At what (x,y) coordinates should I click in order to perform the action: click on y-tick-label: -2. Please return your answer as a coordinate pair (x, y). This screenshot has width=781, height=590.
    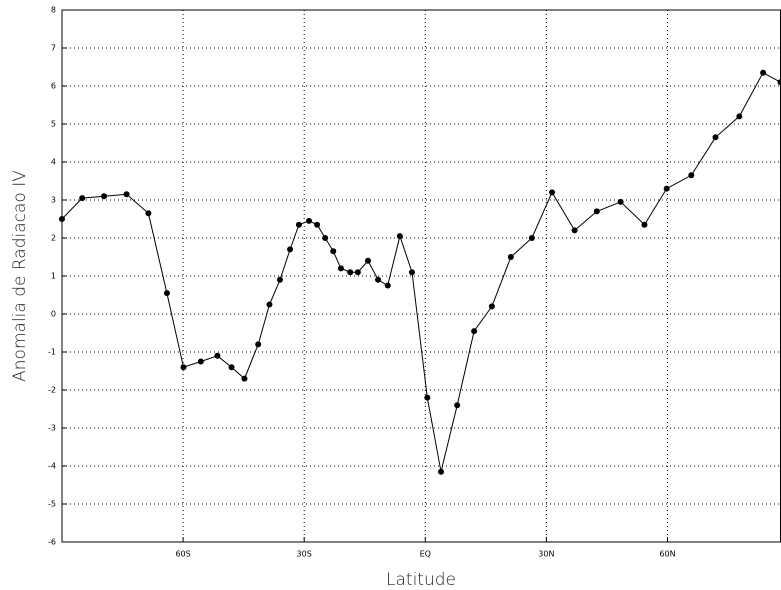
    Looking at the image, I should click on (52, 390).